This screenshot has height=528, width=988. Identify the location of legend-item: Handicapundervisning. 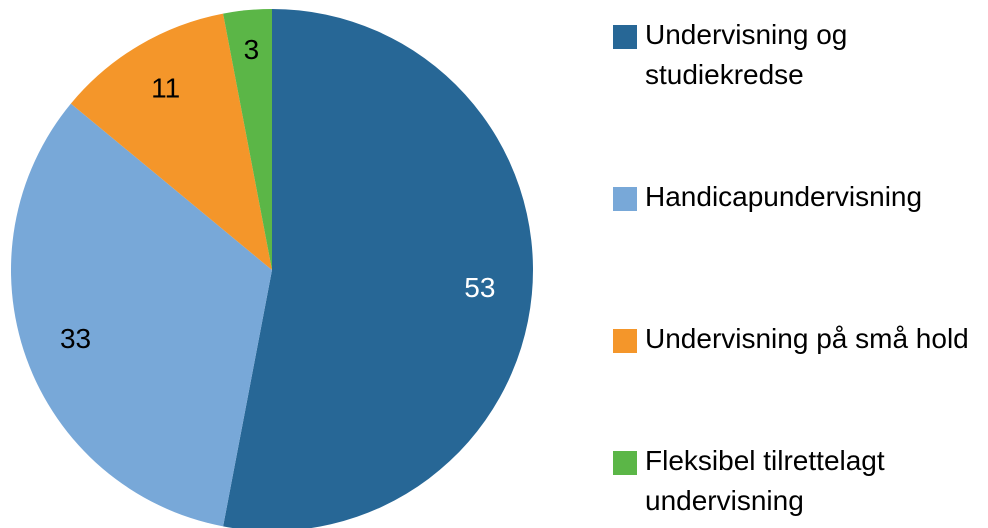
(767, 196).